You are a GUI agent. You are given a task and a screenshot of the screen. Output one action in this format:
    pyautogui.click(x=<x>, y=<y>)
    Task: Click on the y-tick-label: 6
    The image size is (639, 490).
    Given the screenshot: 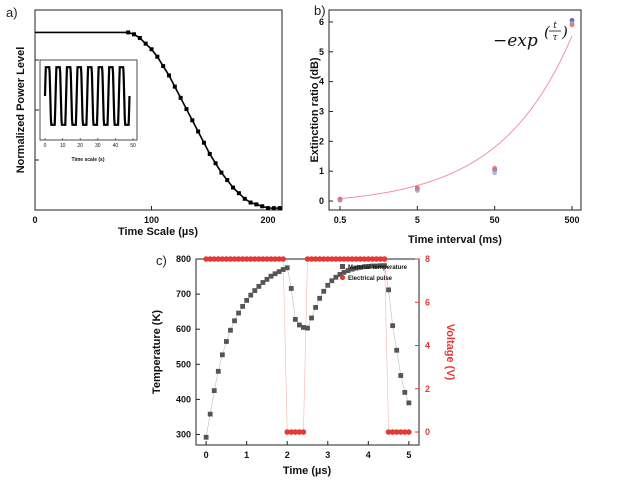 What is the action you would take?
    pyautogui.click(x=321, y=22)
    